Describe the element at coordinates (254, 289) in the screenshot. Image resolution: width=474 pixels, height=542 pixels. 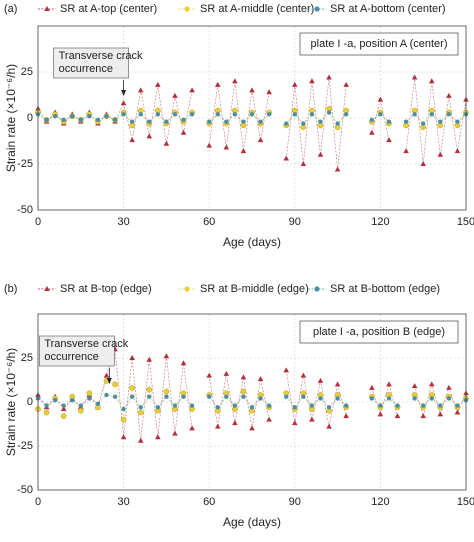
I see `legend-label: SR at B-middle (edge)` at that location.